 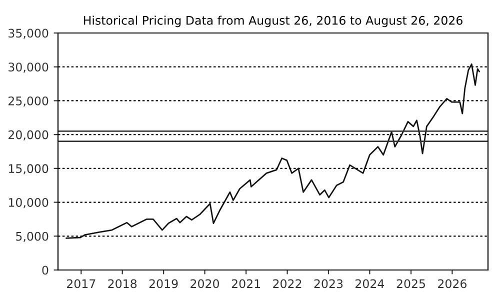 I want to click on y-tick-label: 30,000, so click(x=28, y=67).